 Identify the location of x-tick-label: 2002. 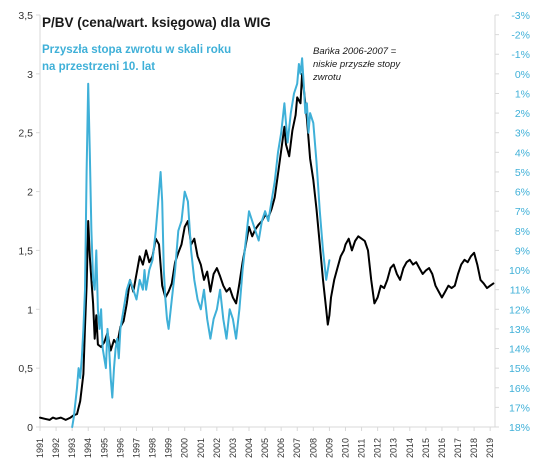
(217, 448).